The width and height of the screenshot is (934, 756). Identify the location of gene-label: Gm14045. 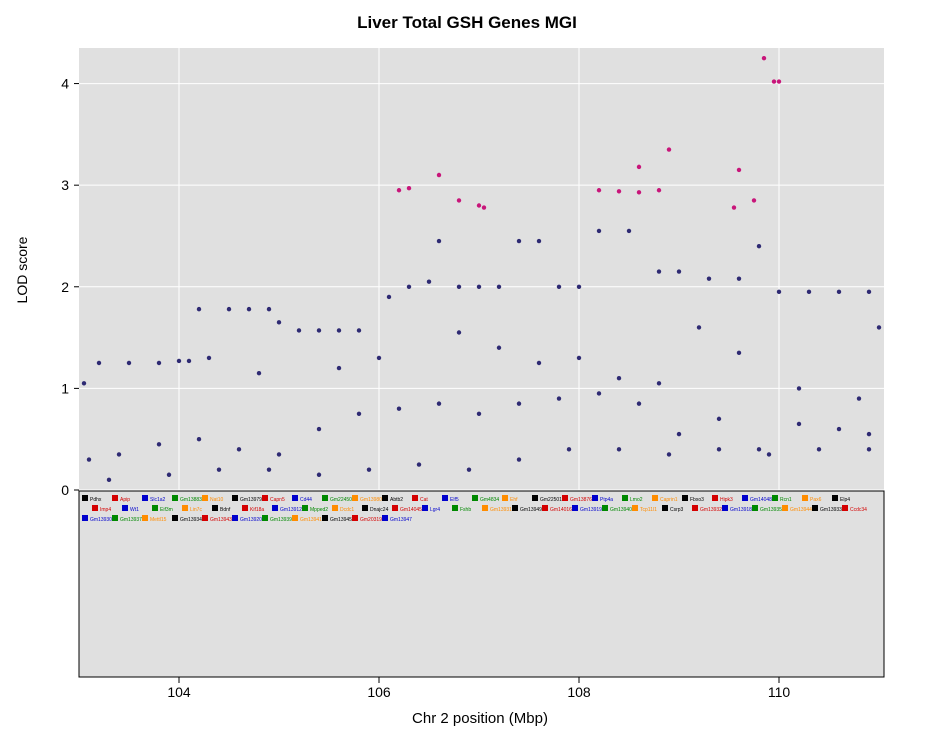
(411, 510).